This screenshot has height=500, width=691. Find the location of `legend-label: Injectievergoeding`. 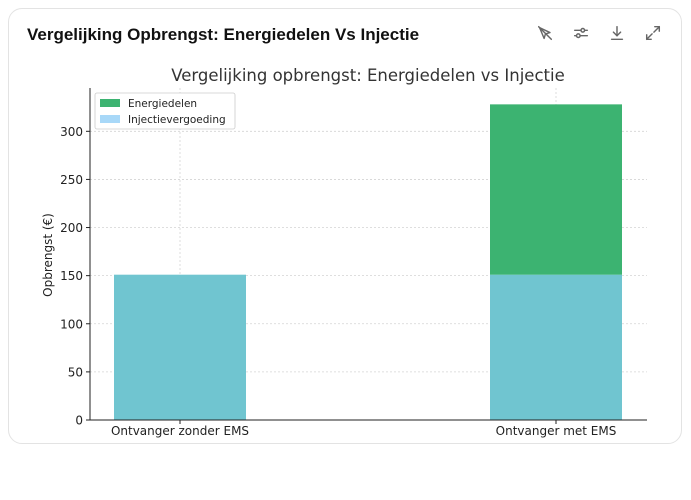

legend-label: Injectievergoeding is located at coordinates (177, 120).